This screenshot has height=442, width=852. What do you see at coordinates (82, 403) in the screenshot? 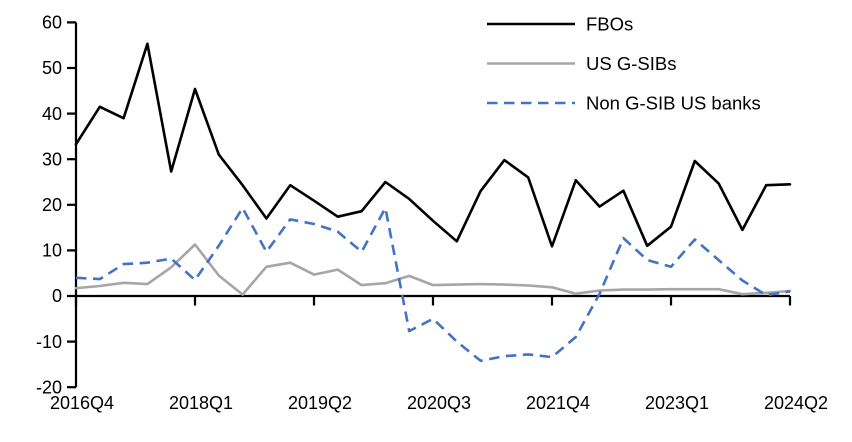
I see `x-tick-label: 2016Q4` at bounding box center [82, 403].